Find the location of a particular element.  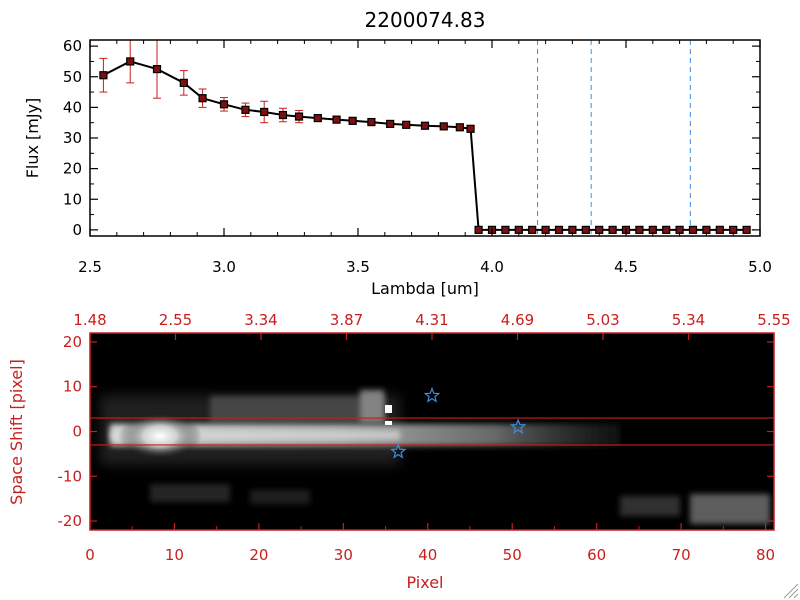

x-axis-label: Lambda [um] is located at coordinates (425, 288).